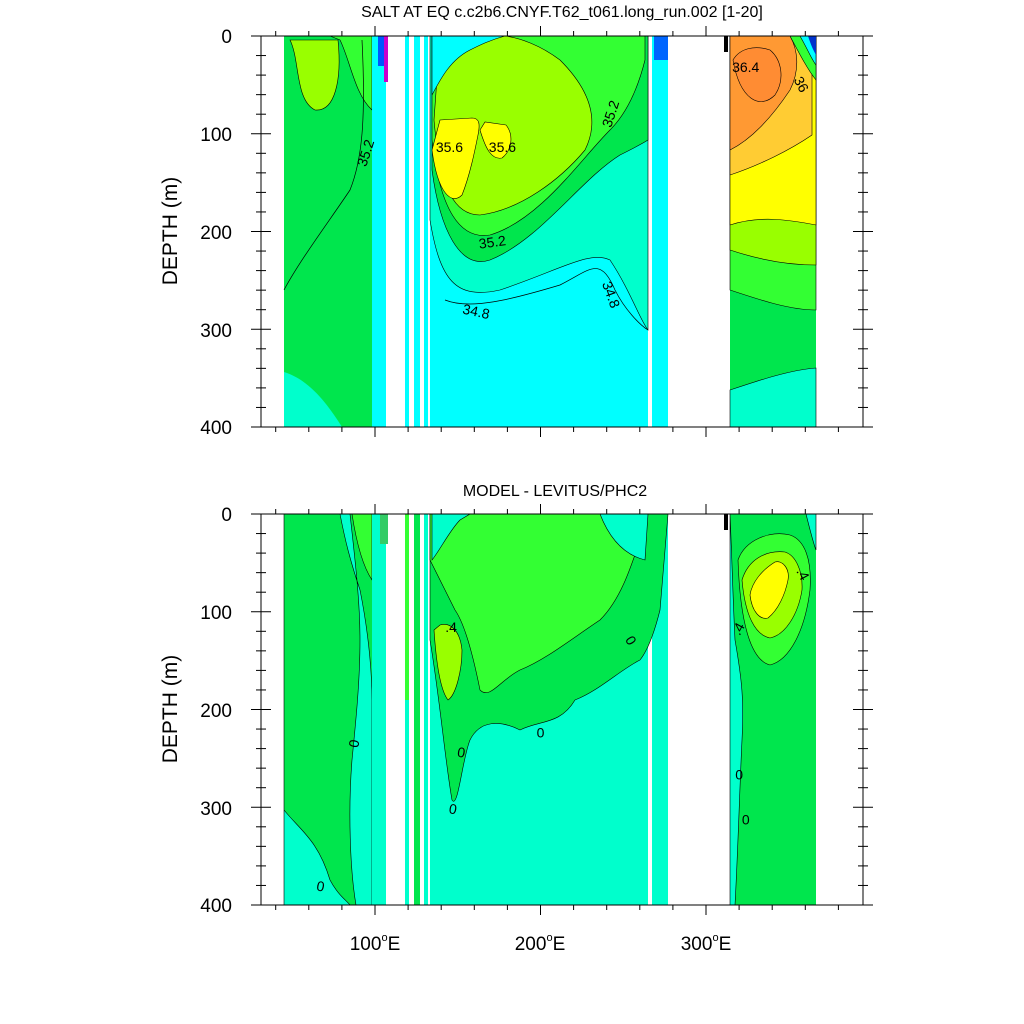 Image resolution: width=1024 pixels, height=1024 pixels. What do you see at coordinates (417, 709) in the screenshot?
I see `diff-strip-c` at bounding box center [417, 709].